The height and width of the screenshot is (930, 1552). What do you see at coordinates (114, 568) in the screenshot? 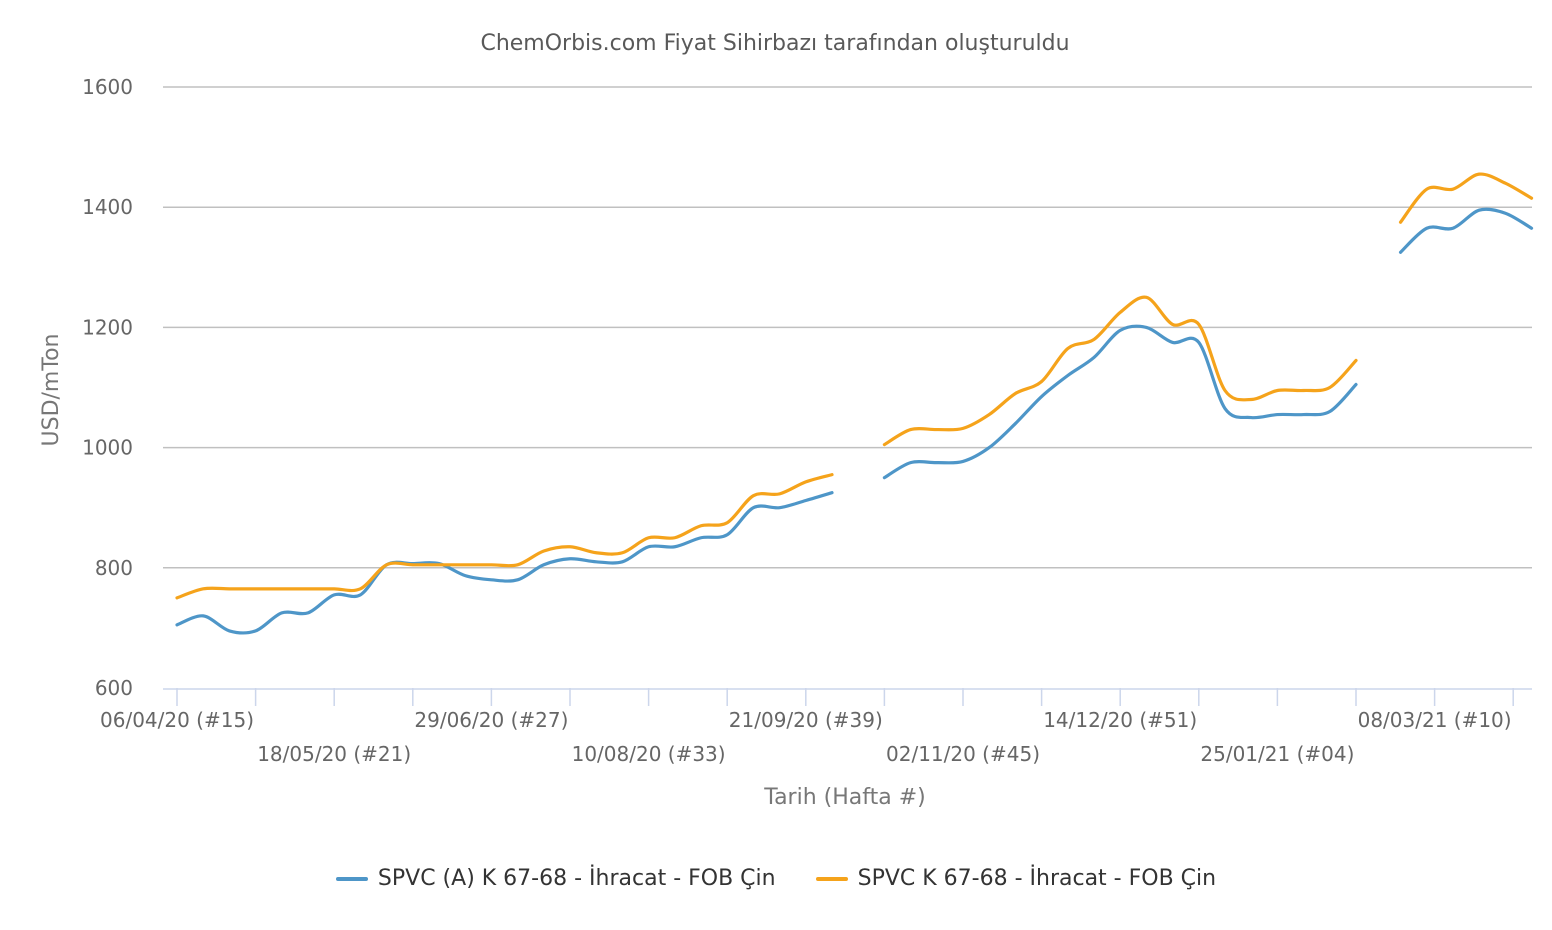
I see `y-tick-label: 800` at bounding box center [114, 568].